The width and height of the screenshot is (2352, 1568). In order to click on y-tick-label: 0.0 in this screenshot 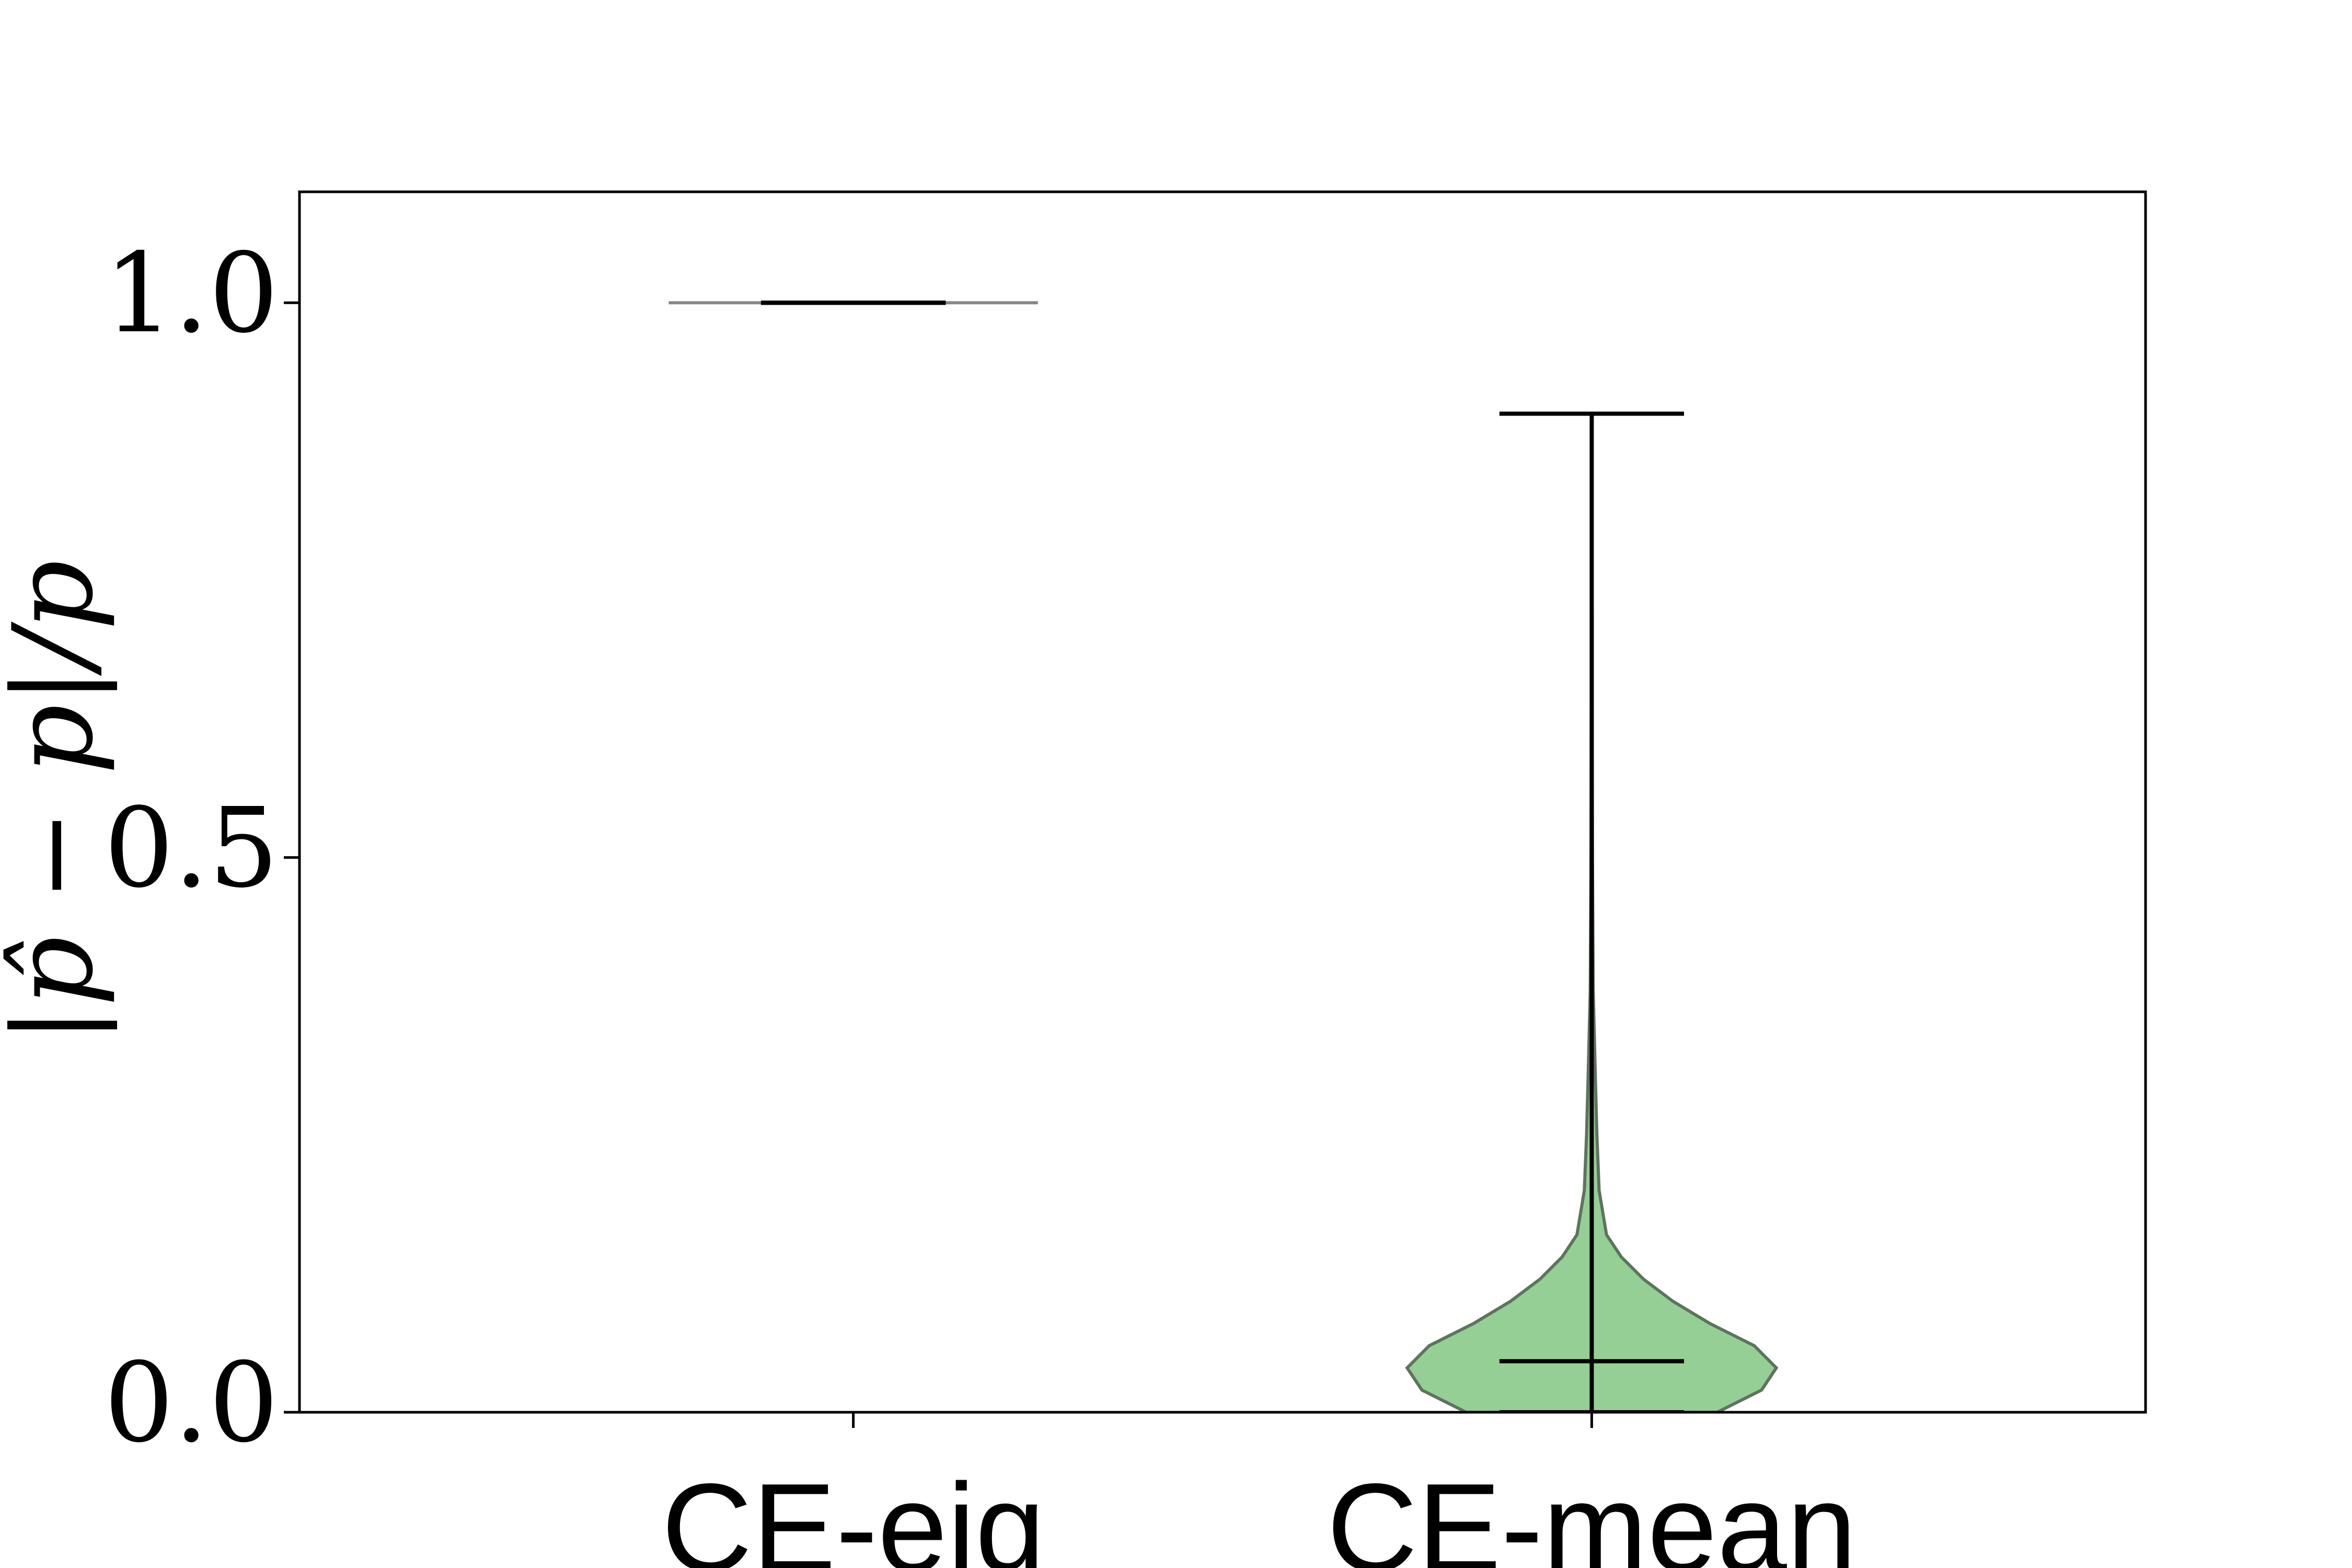, I will do `click(191, 1403)`.